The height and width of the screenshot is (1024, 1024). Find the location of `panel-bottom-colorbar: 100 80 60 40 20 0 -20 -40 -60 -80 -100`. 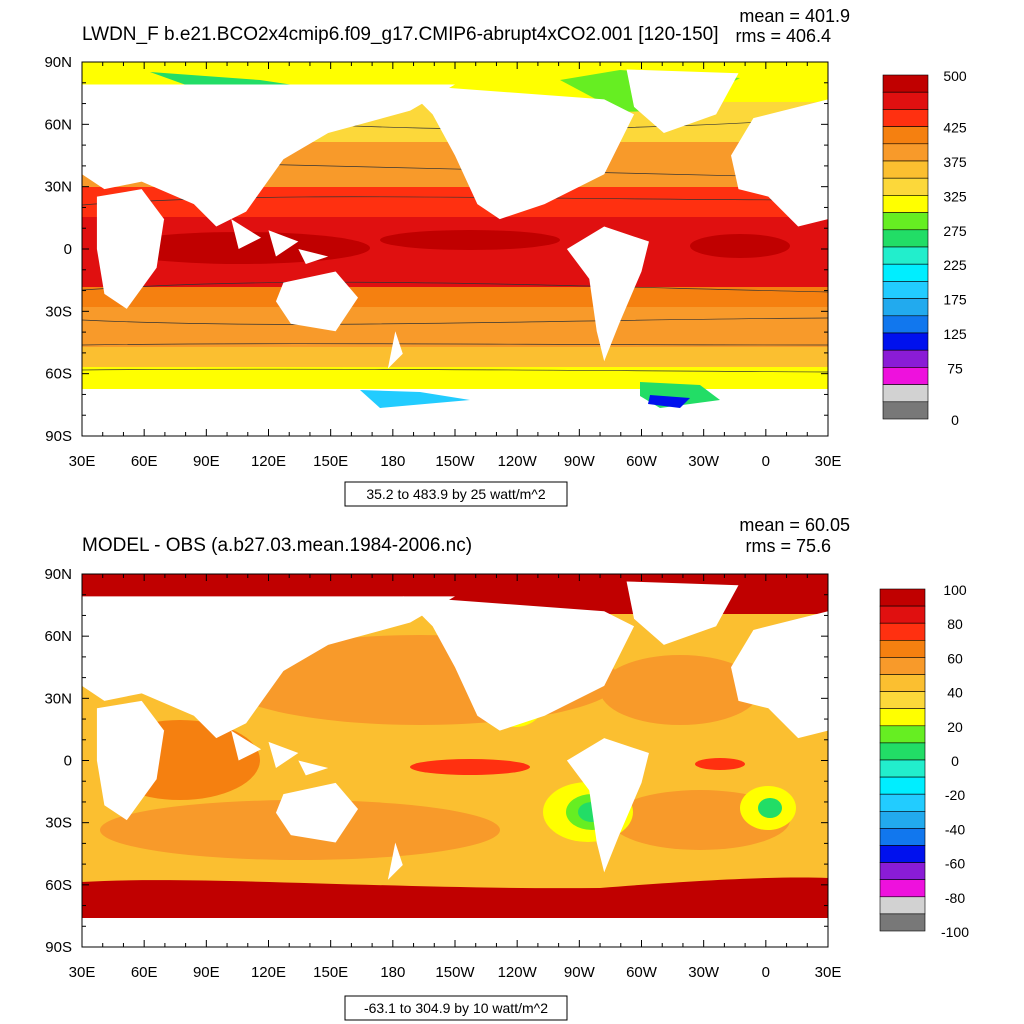

panel-bottom-colorbar: 100 80 60 40 20 0 -20 -40 -60 -80 -100 is located at coordinates (924, 761).